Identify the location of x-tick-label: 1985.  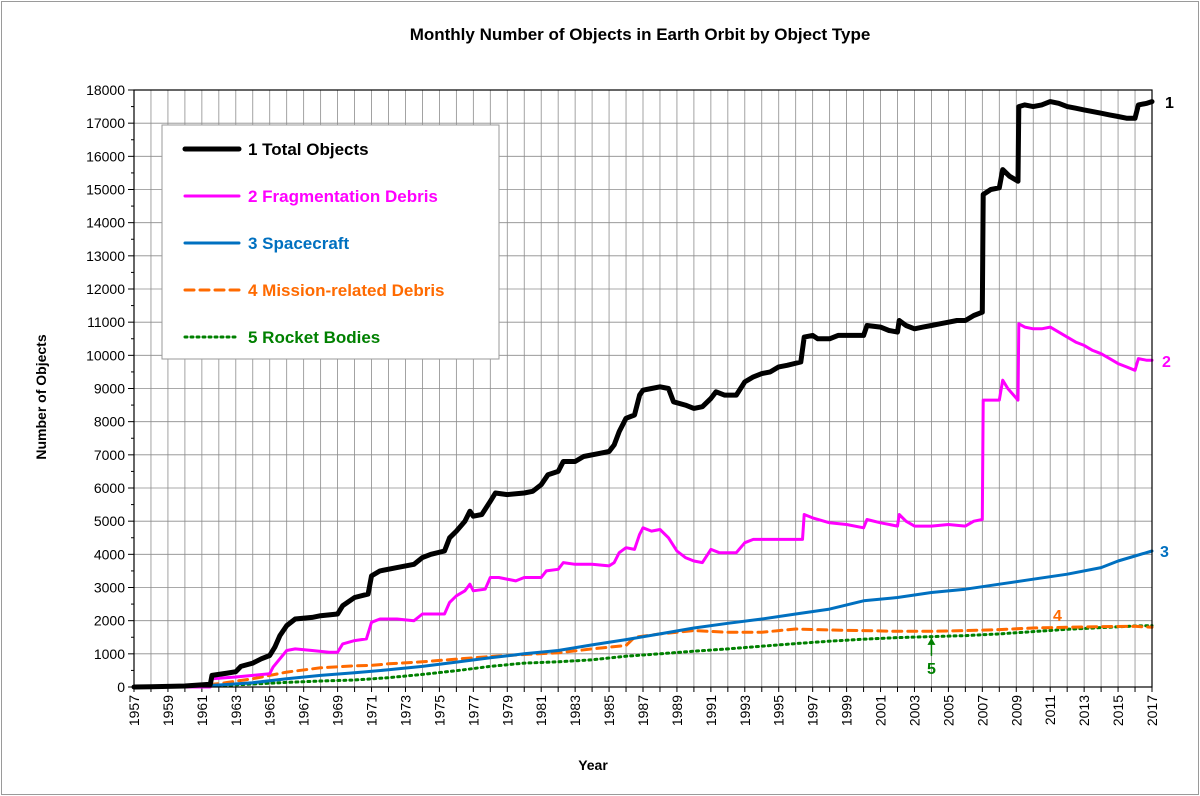
(609, 710).